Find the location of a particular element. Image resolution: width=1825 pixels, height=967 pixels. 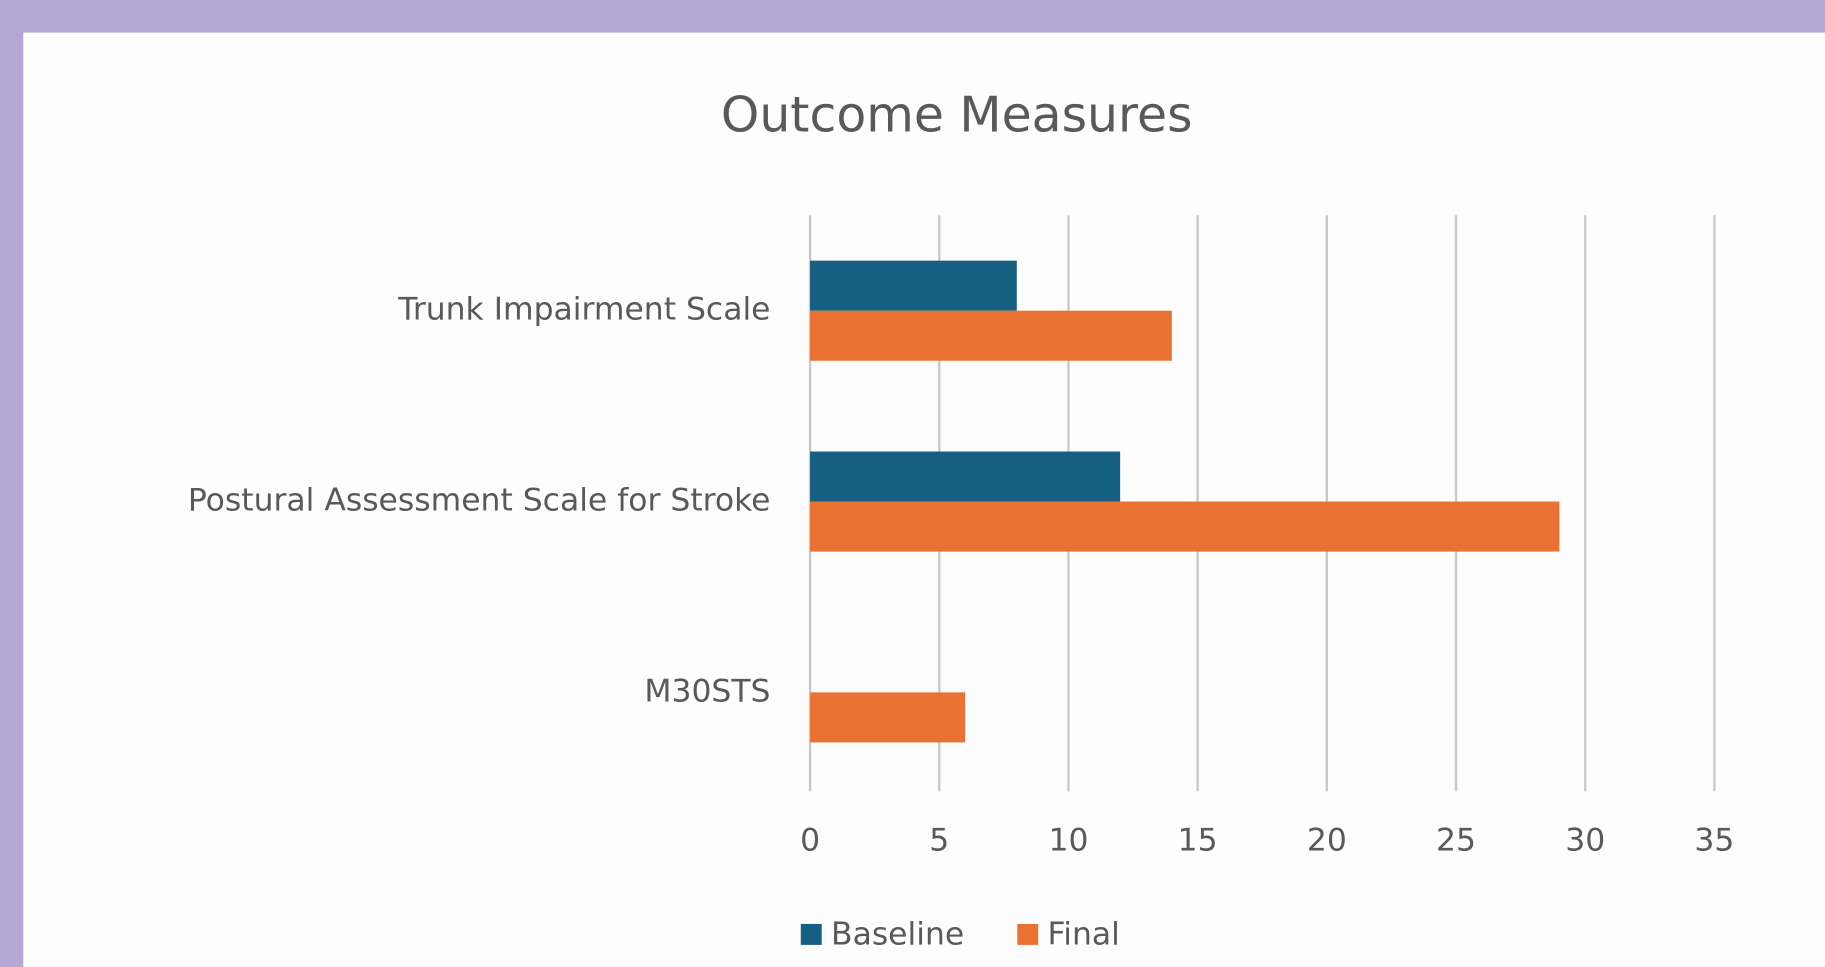

y-tick-label: M30STS is located at coordinates (707, 691).